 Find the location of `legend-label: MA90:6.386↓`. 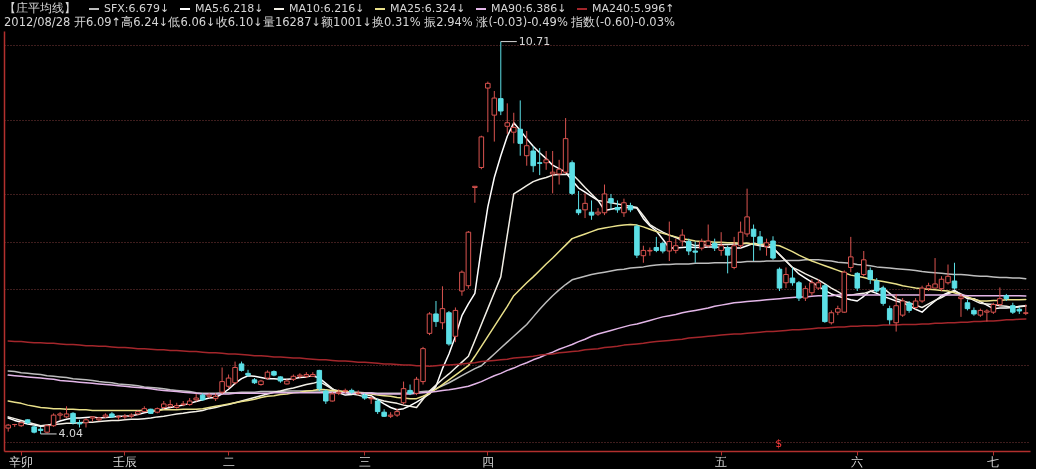

legend-label: MA90:6.386↓ is located at coordinates (529, 8).